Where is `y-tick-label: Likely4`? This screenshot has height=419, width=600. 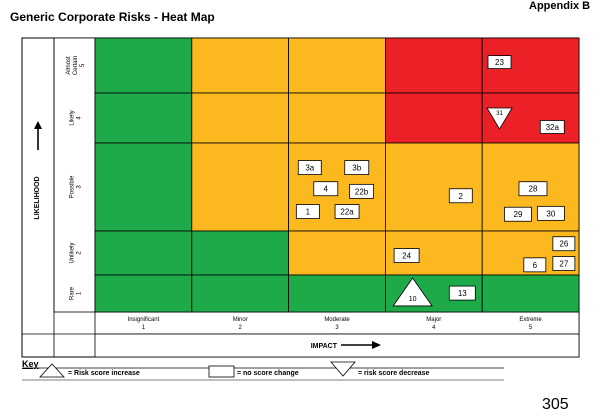 y-tick-label: Likely4 is located at coordinates (76, 117).